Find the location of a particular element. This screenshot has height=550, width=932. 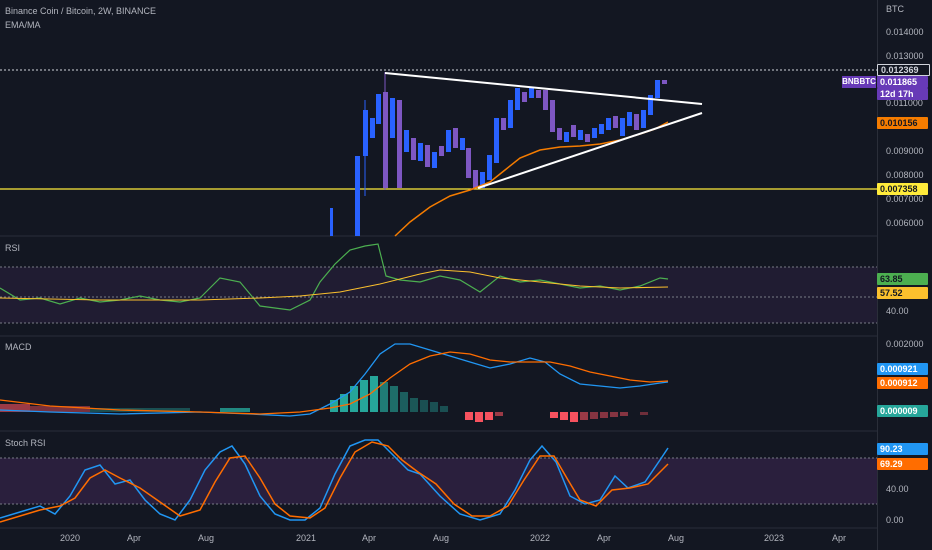

rsi-value-label: 63.85 is located at coordinates (902, 279).